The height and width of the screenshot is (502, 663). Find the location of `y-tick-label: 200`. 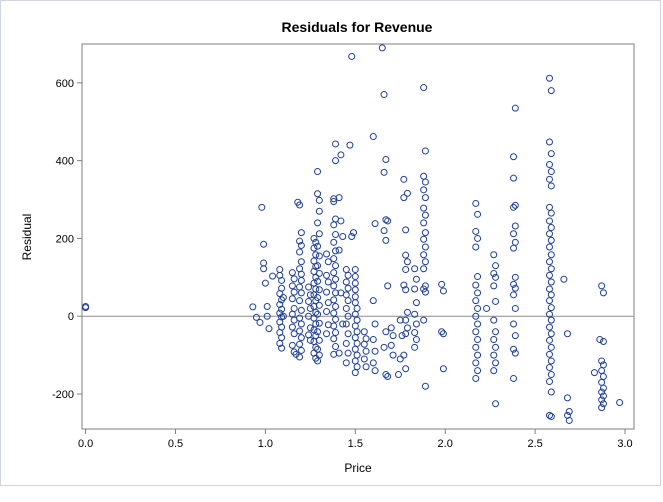

y-tick-label: 200 is located at coordinates (65, 239).